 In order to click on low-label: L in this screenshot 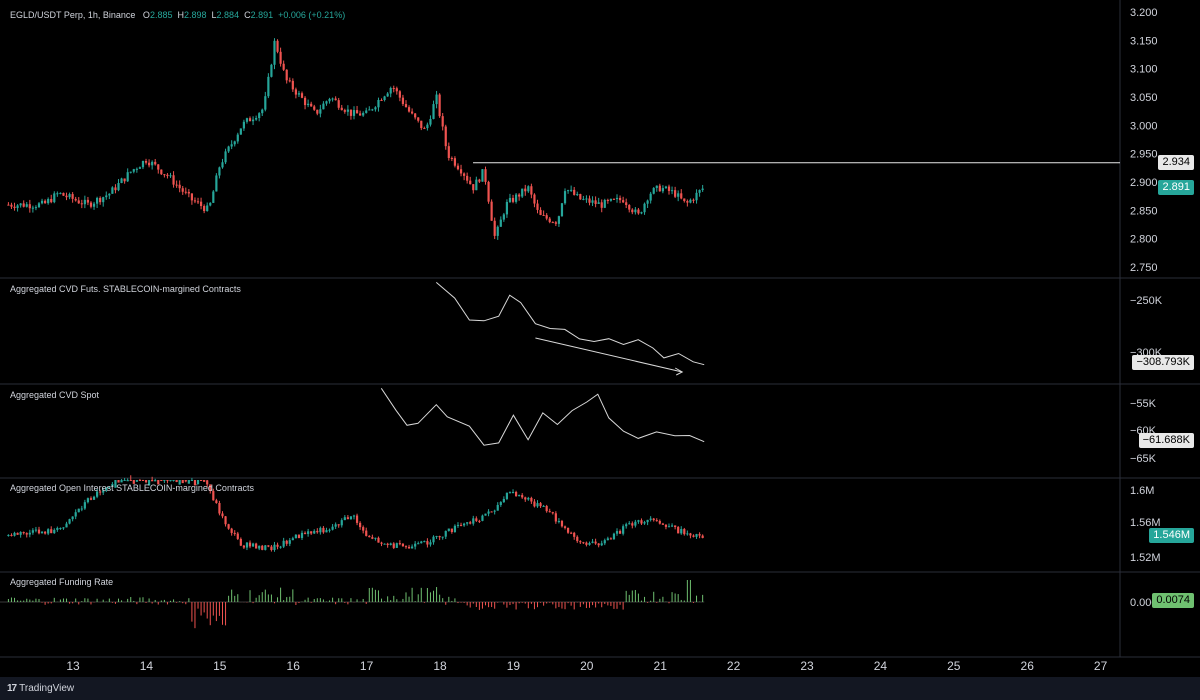, I will do `click(214, 15)`.